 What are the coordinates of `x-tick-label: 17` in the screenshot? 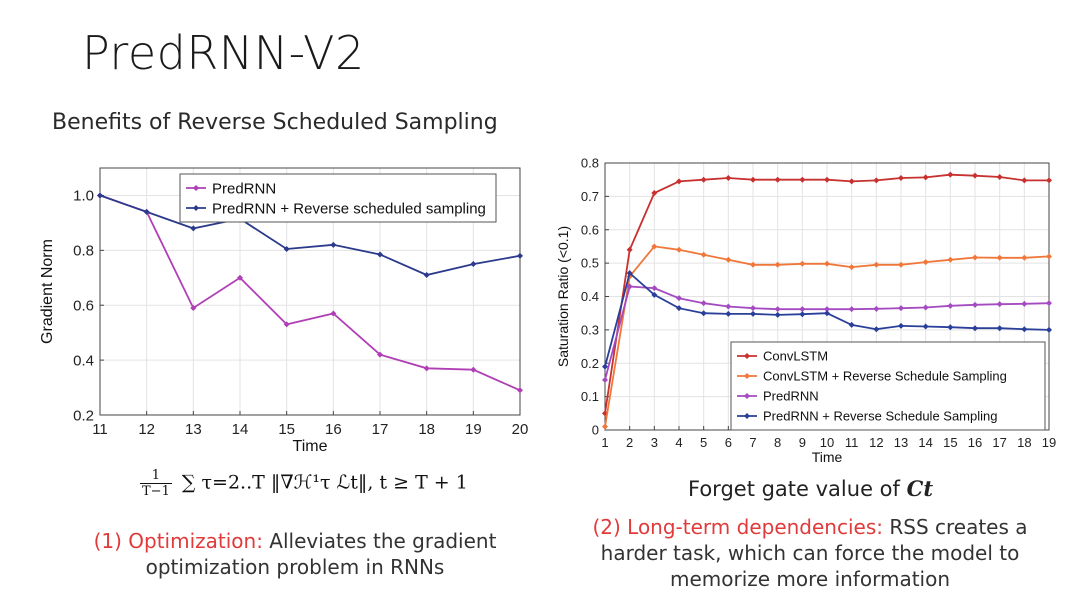 It's located at (380, 429).